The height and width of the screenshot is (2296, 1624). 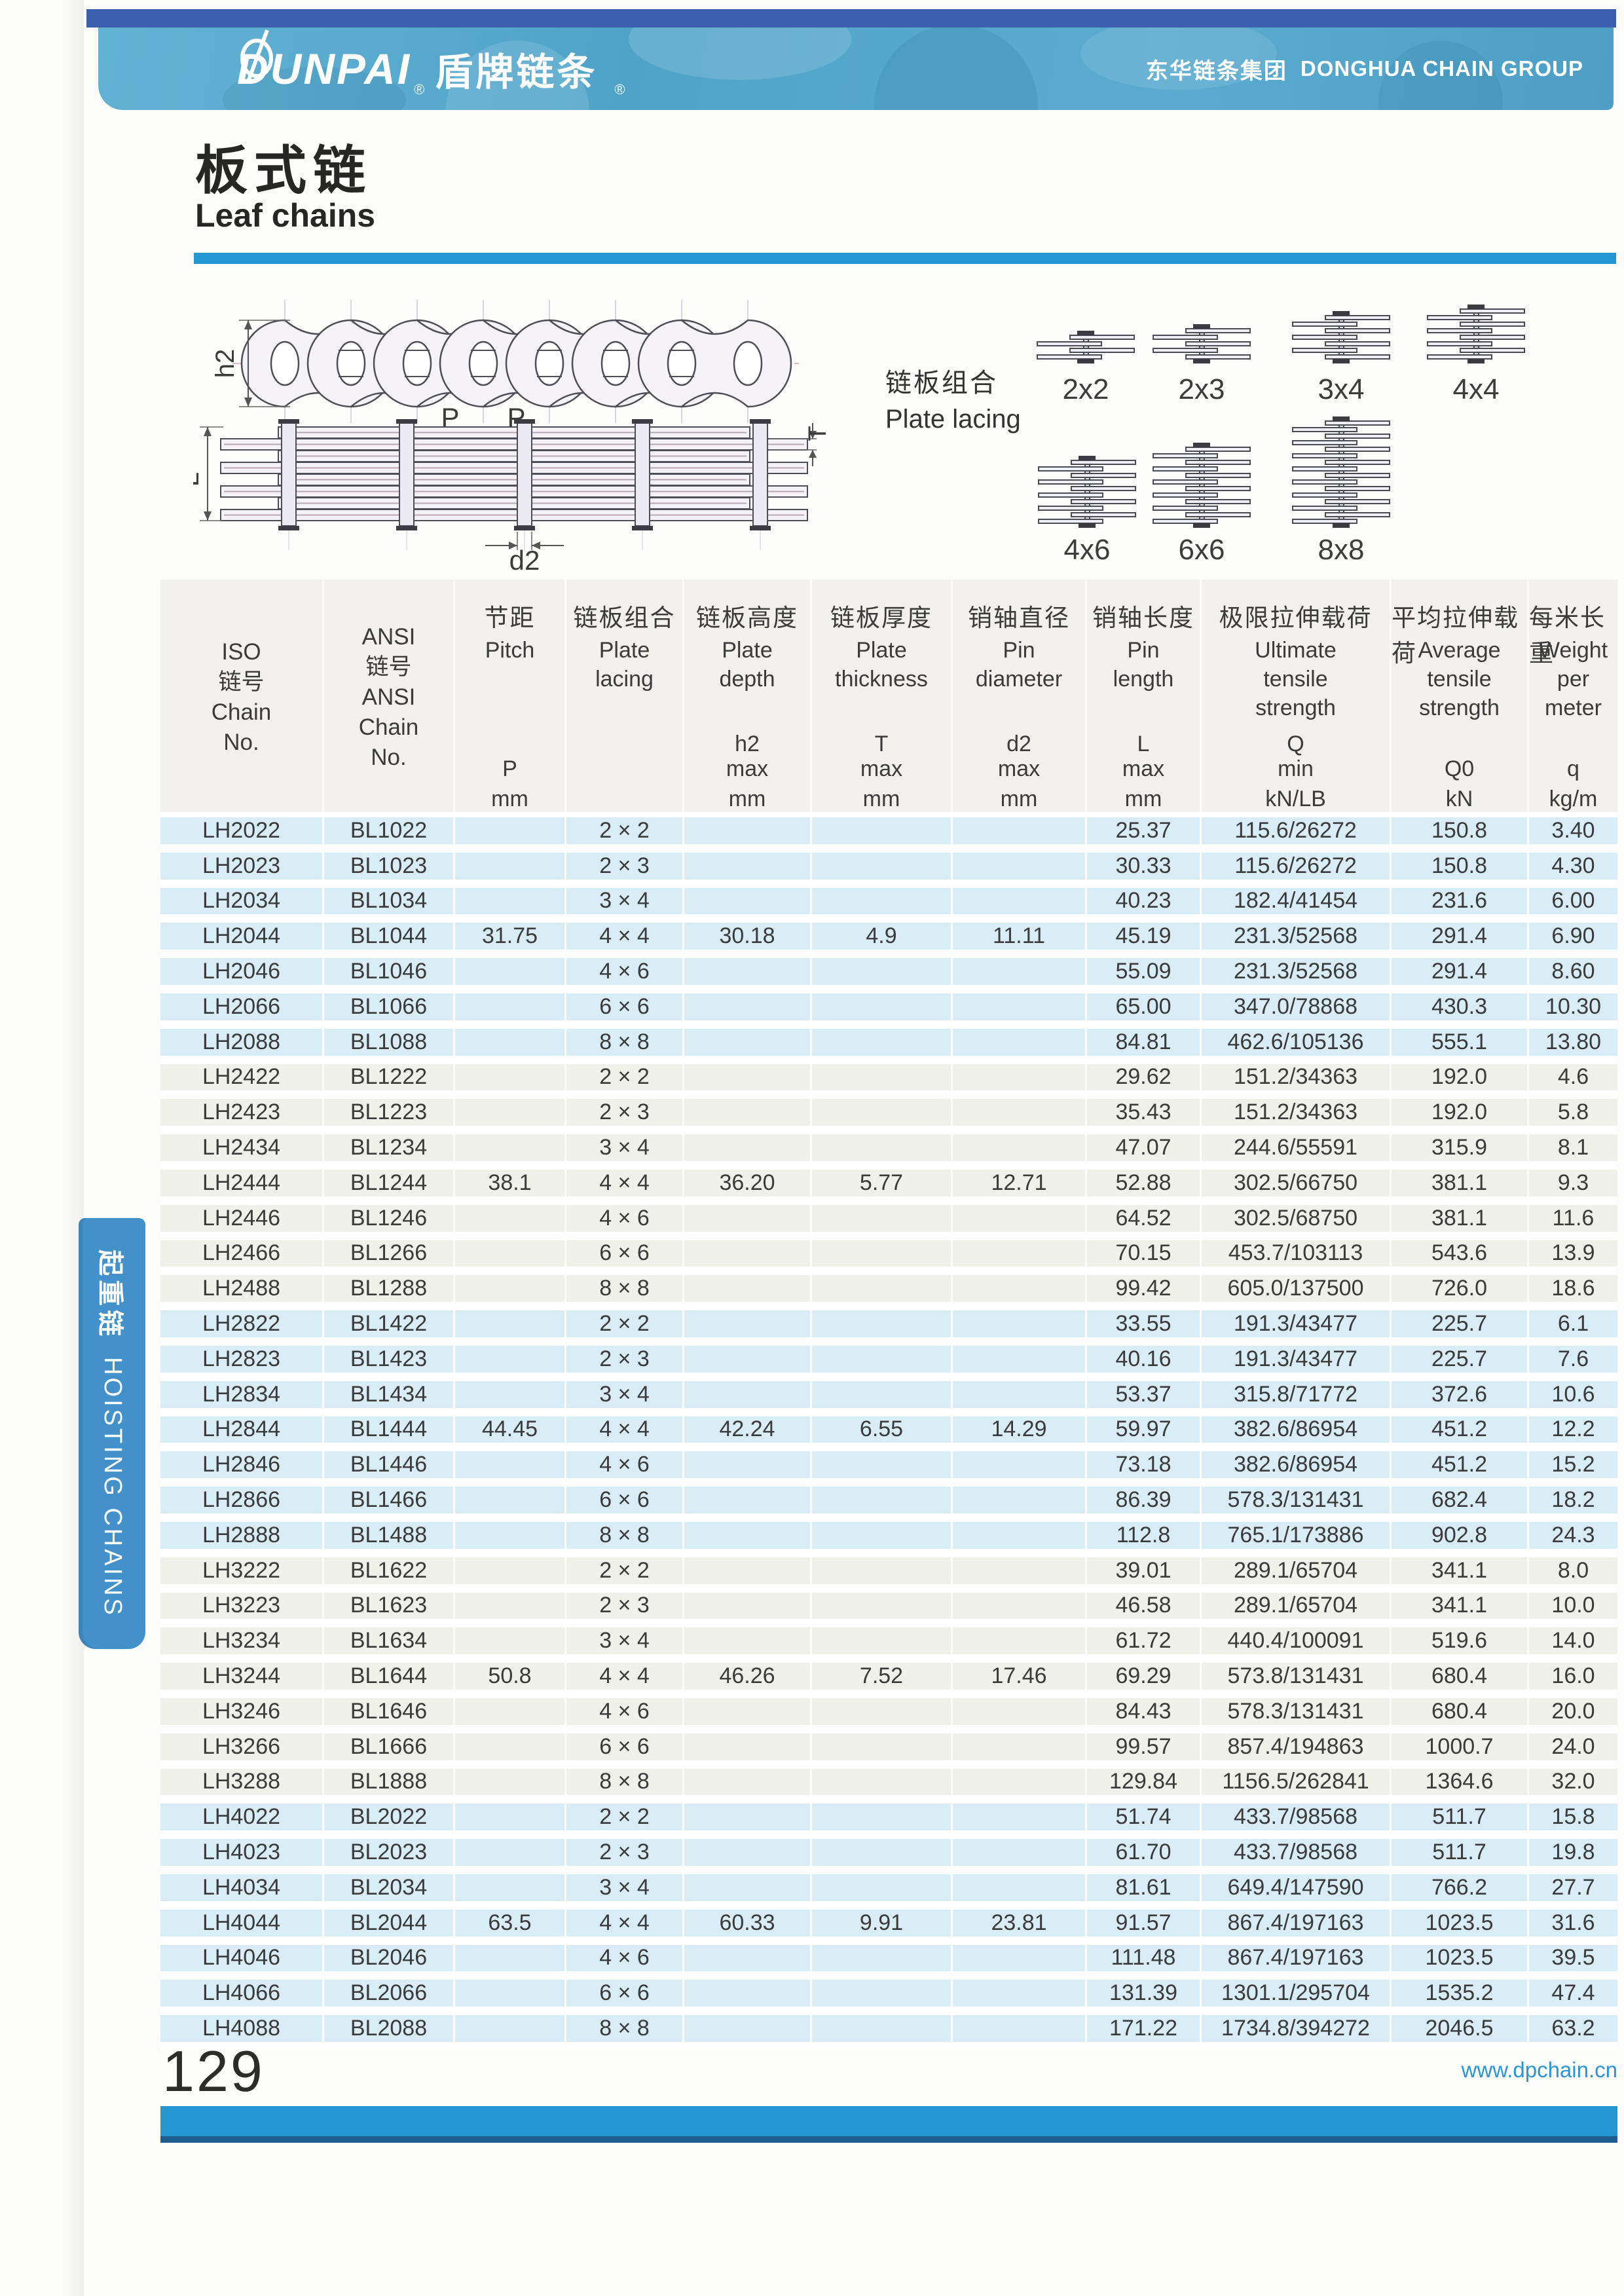 What do you see at coordinates (242, 1465) in the screenshot?
I see `table-cell: LH2846` at bounding box center [242, 1465].